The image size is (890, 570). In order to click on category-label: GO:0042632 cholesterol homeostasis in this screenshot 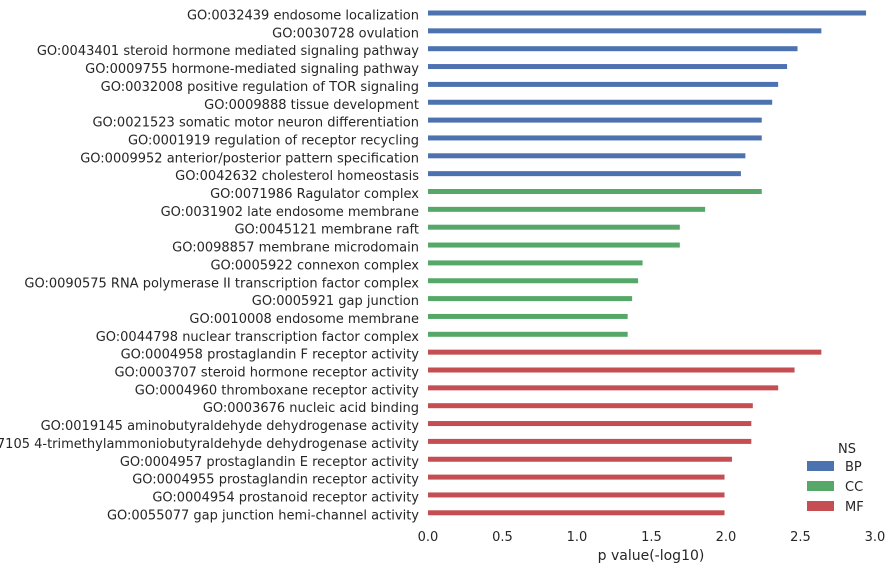, I will do `click(297, 176)`.